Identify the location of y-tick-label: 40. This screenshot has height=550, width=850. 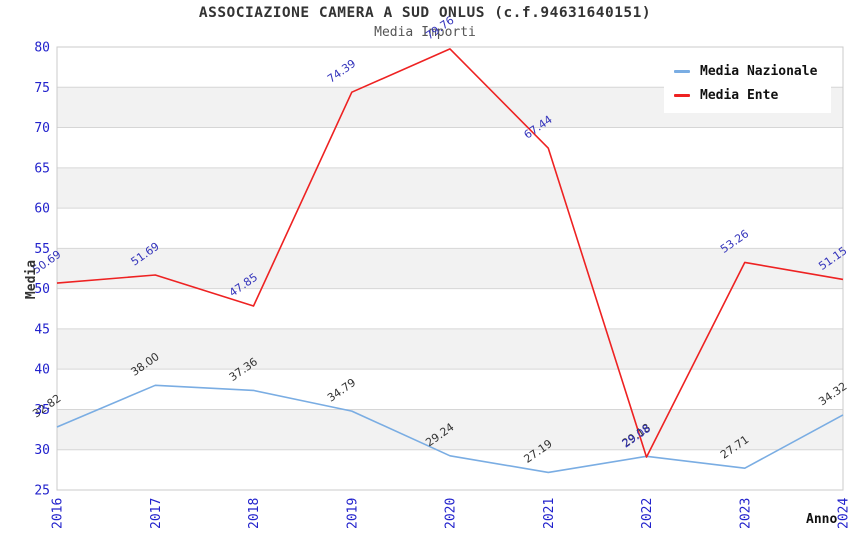
(42, 370).